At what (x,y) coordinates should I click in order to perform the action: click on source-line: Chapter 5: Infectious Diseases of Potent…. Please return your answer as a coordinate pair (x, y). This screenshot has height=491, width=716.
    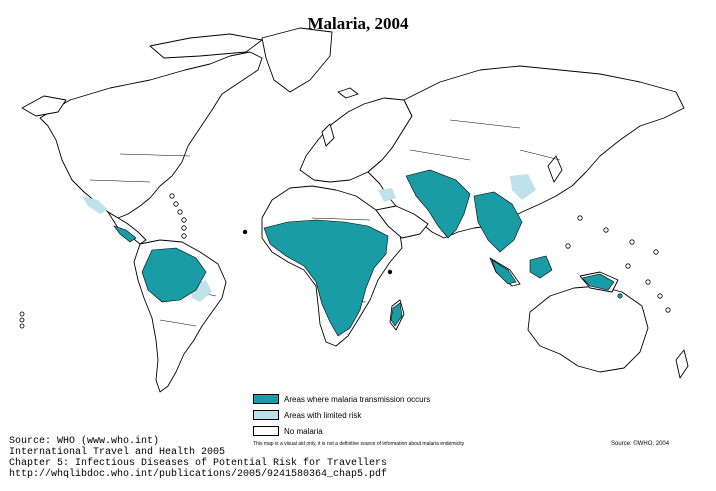
    Looking at the image, I should click on (198, 463).